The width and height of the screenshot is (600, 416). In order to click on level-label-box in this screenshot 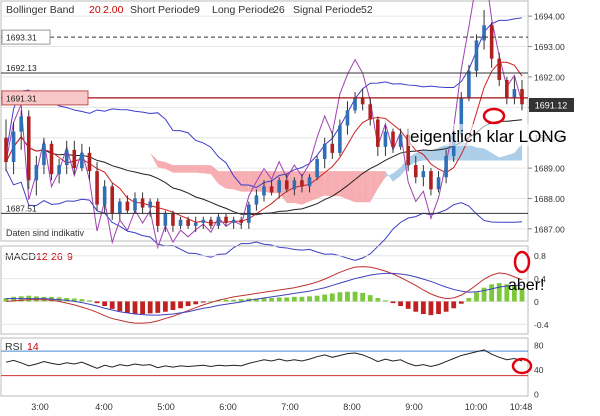, I will do `click(26, 37)`.